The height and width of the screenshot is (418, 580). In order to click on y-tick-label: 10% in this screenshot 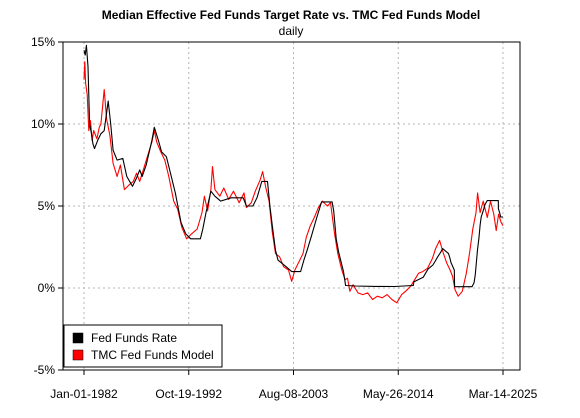, I will do `click(43, 124)`.